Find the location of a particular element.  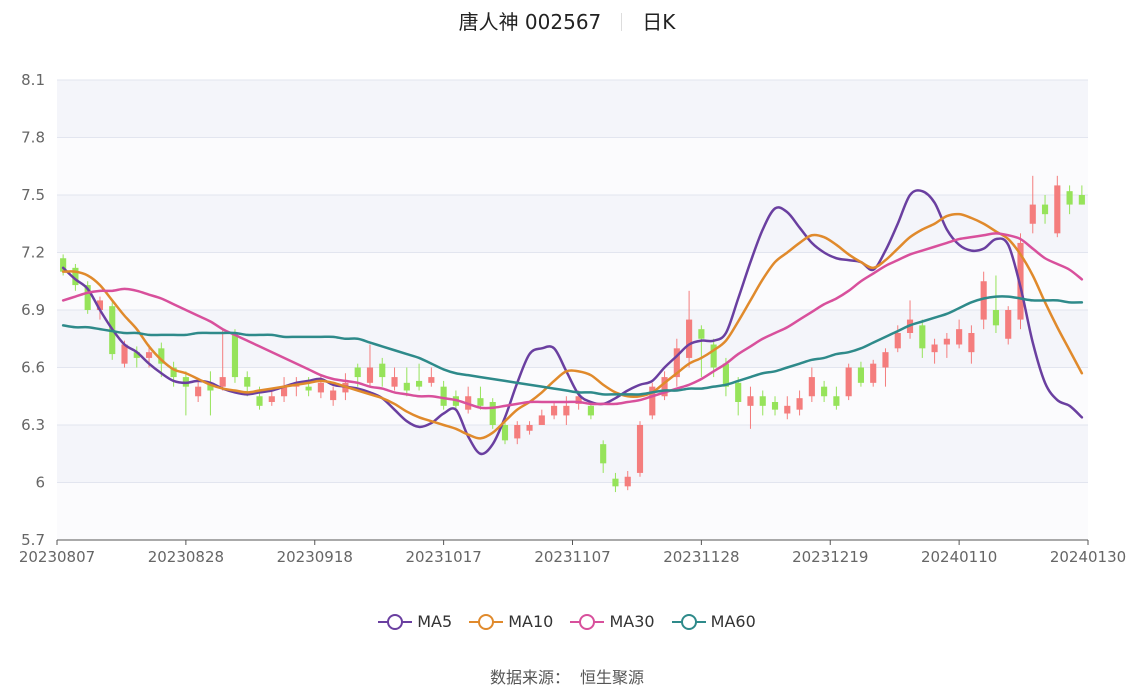

ma60-legend-icon is located at coordinates (688, 621).